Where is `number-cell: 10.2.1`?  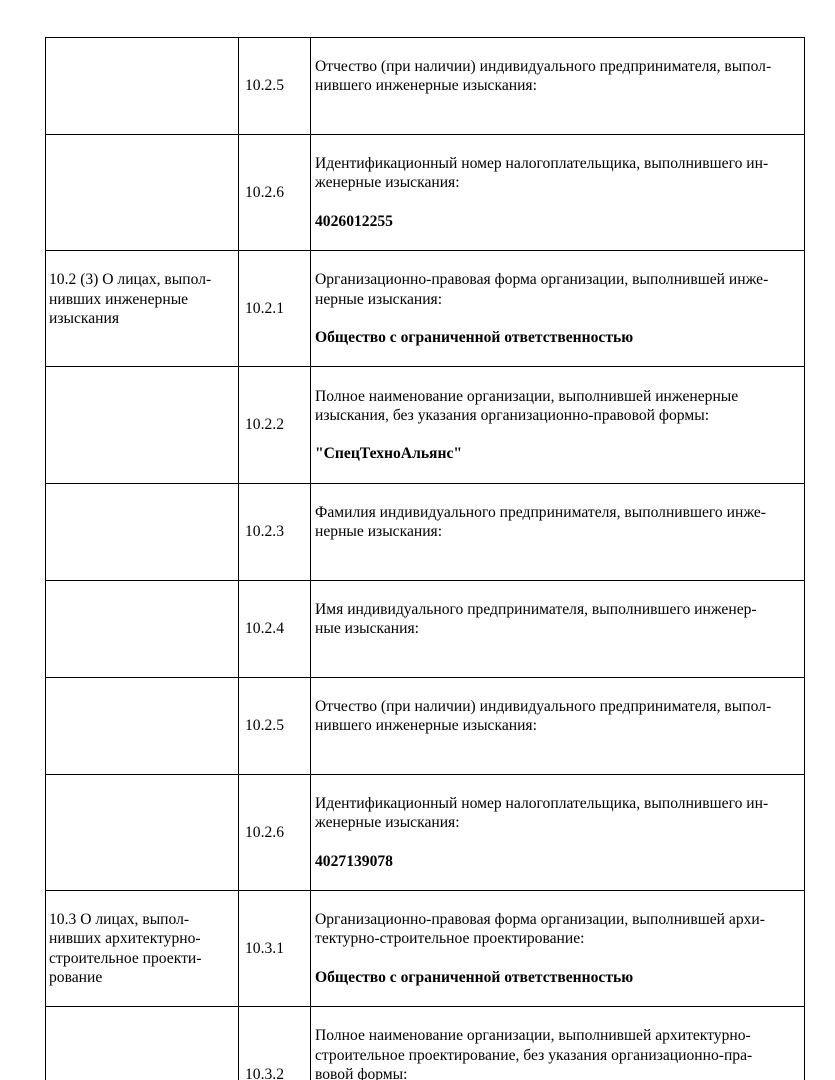 number-cell: 10.2.1 is located at coordinates (274, 309).